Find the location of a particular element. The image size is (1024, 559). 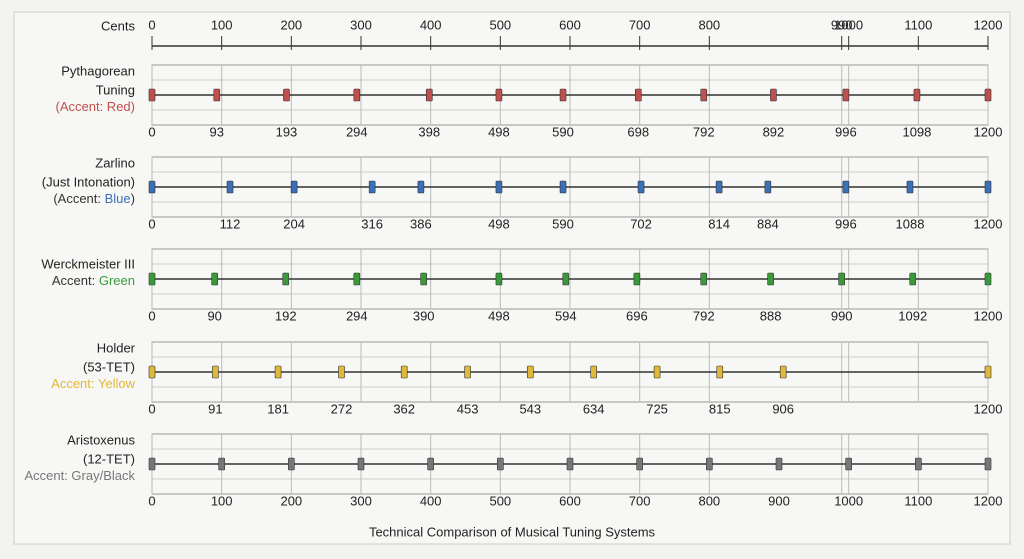

accent-part: (Accent: Red) is located at coordinates (95, 106).